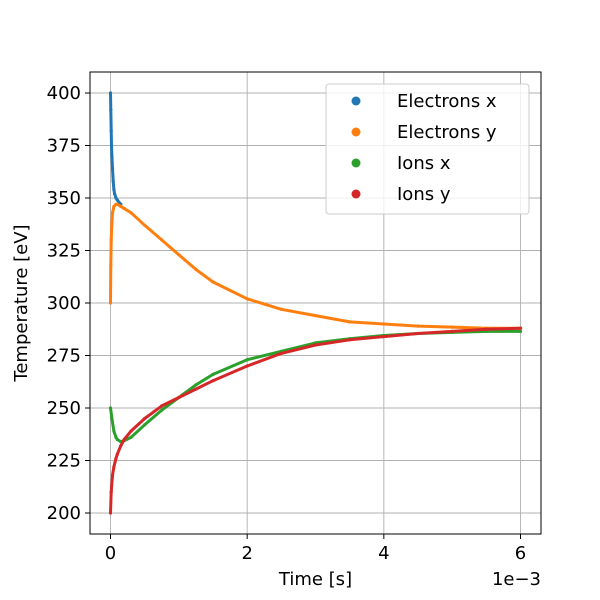 The image size is (600, 600). I want to click on legend: Electrons x Electrons y Ions x Ions y, so click(427, 149).